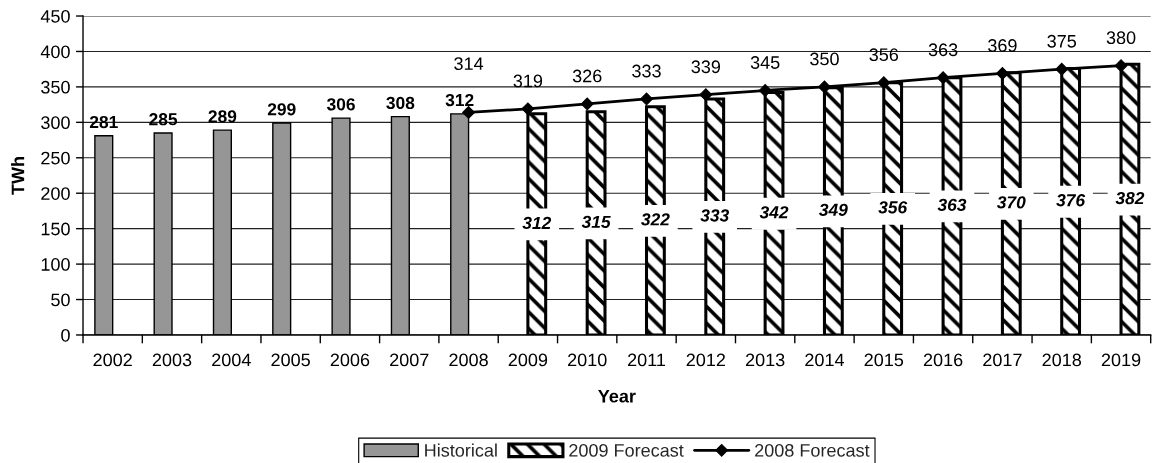 Image resolution: width=1153 pixels, height=463 pixels. What do you see at coordinates (528, 360) in the screenshot?
I see `x-tick-label: 2009` at bounding box center [528, 360].